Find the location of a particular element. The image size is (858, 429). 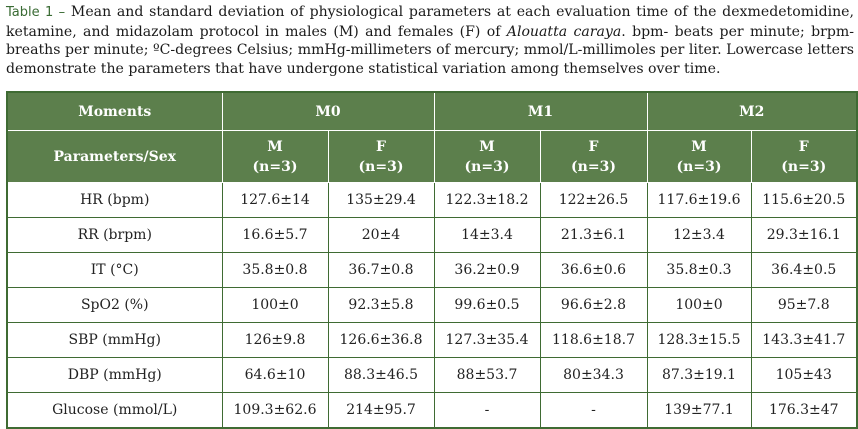

row-param: RR (brpm) is located at coordinates (114, 235).